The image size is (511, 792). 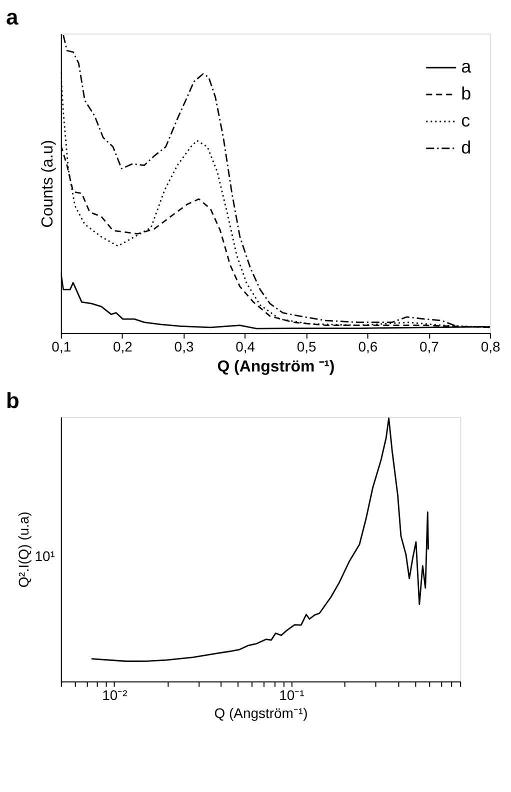 I want to click on text: 10¹, so click(x=45, y=556).